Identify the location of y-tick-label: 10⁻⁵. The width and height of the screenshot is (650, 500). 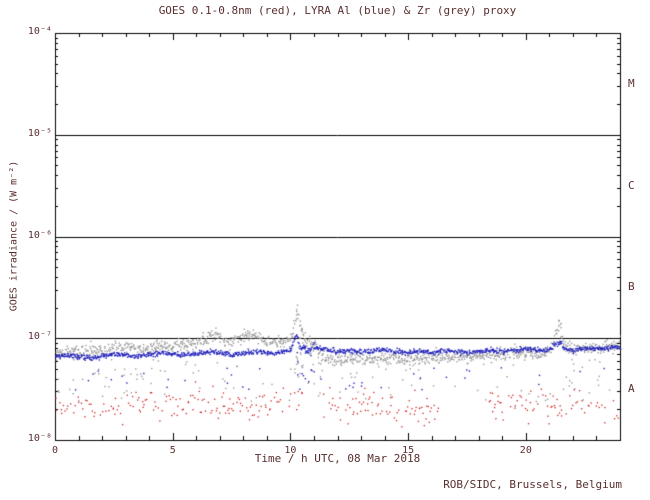
(39, 133).